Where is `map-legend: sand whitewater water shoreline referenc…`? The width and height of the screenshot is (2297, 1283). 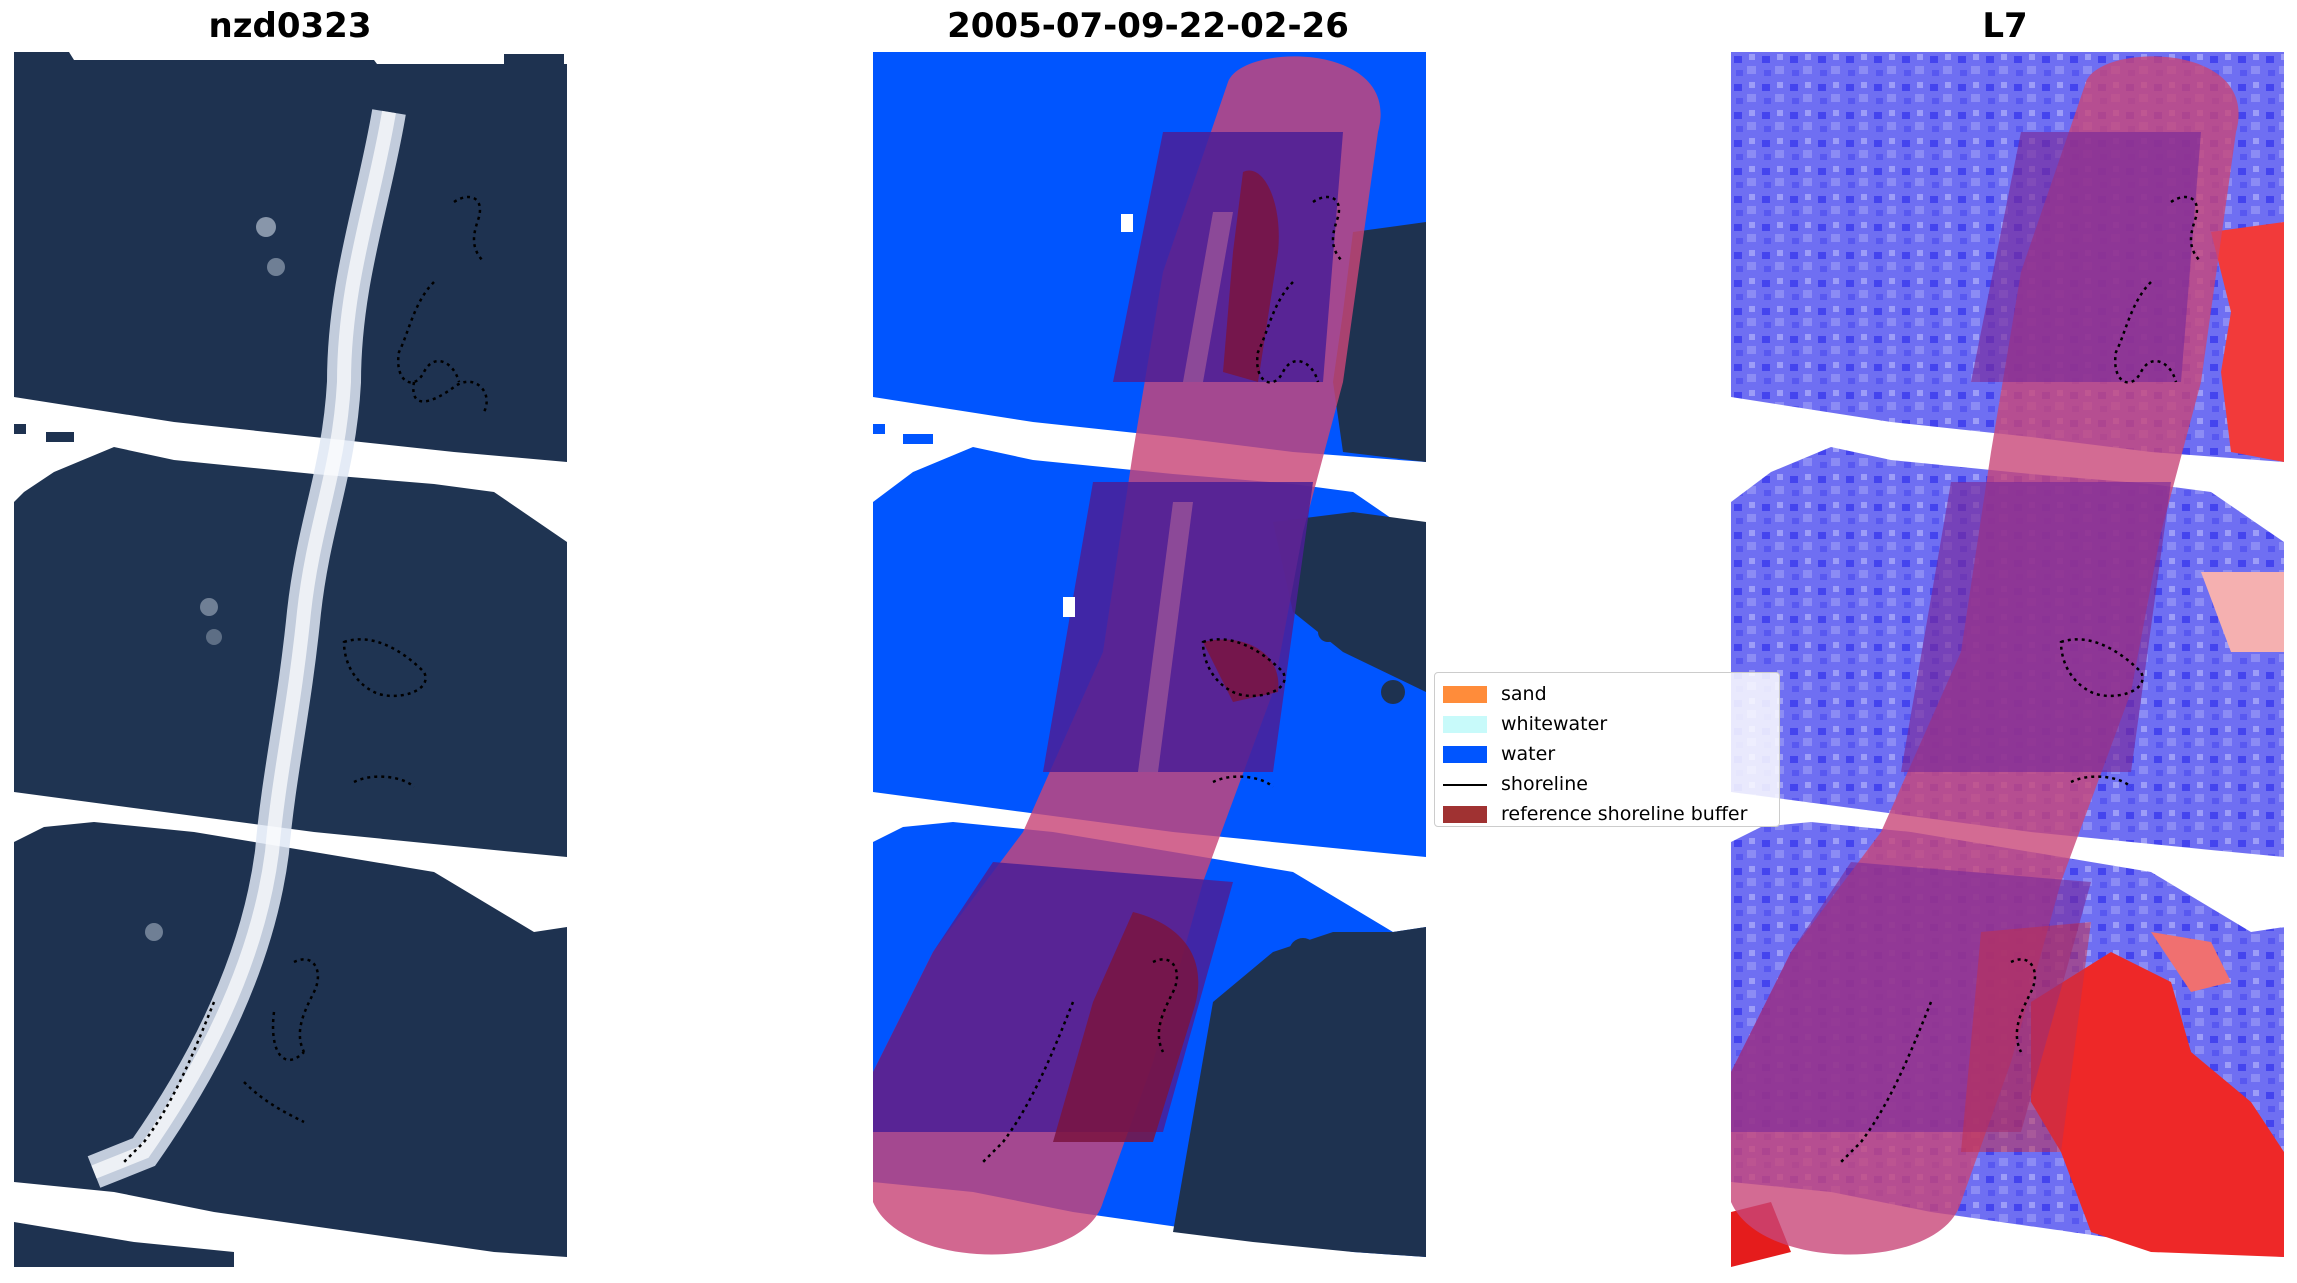 map-legend: sand whitewater water shoreline referenc… is located at coordinates (1607, 749).